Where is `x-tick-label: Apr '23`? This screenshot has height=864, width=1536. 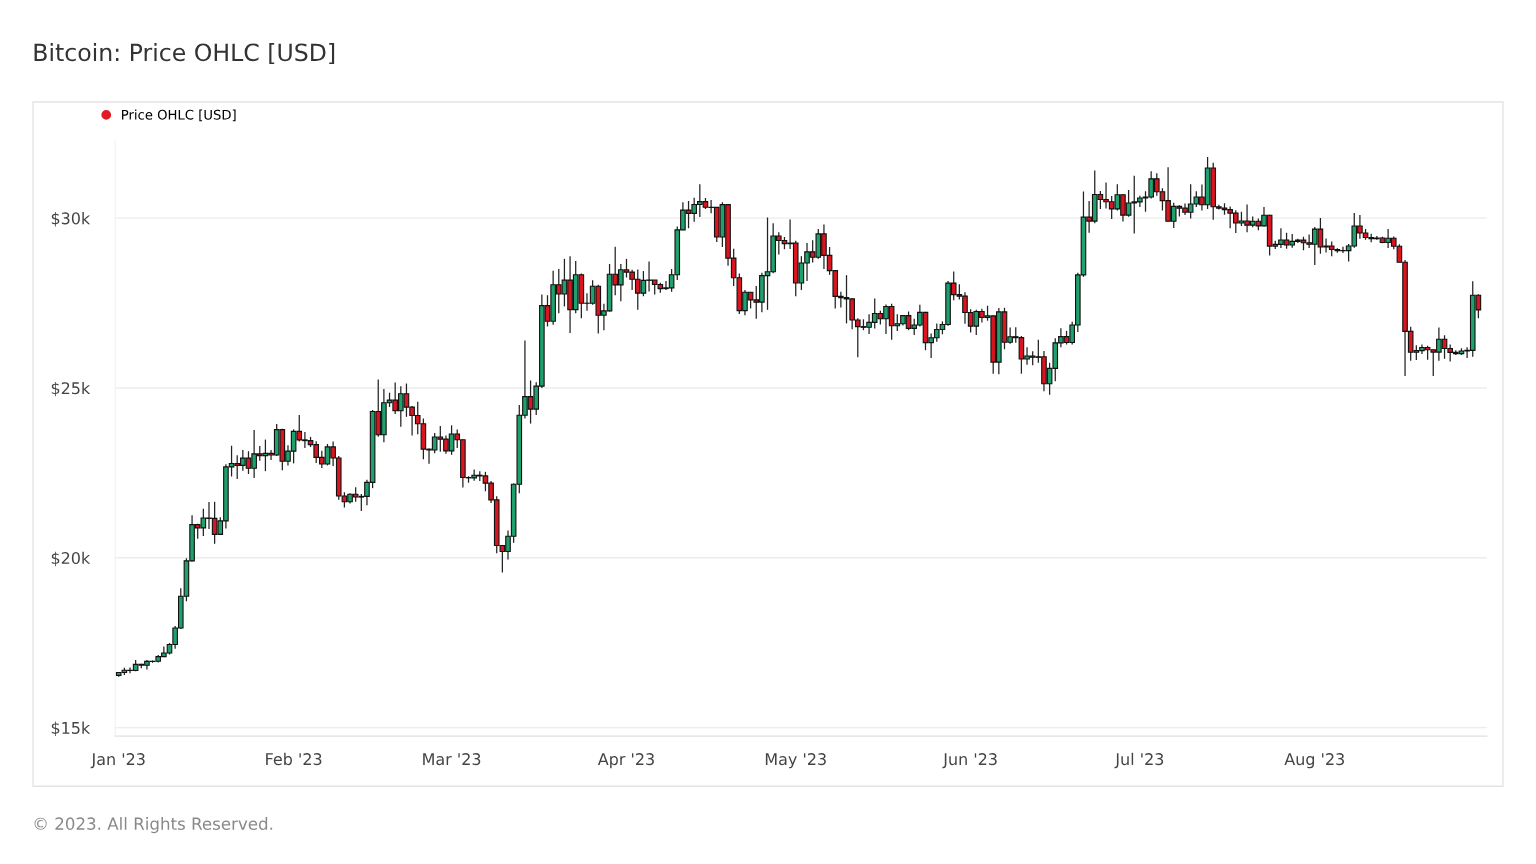 x-tick-label: Apr '23 is located at coordinates (625, 761).